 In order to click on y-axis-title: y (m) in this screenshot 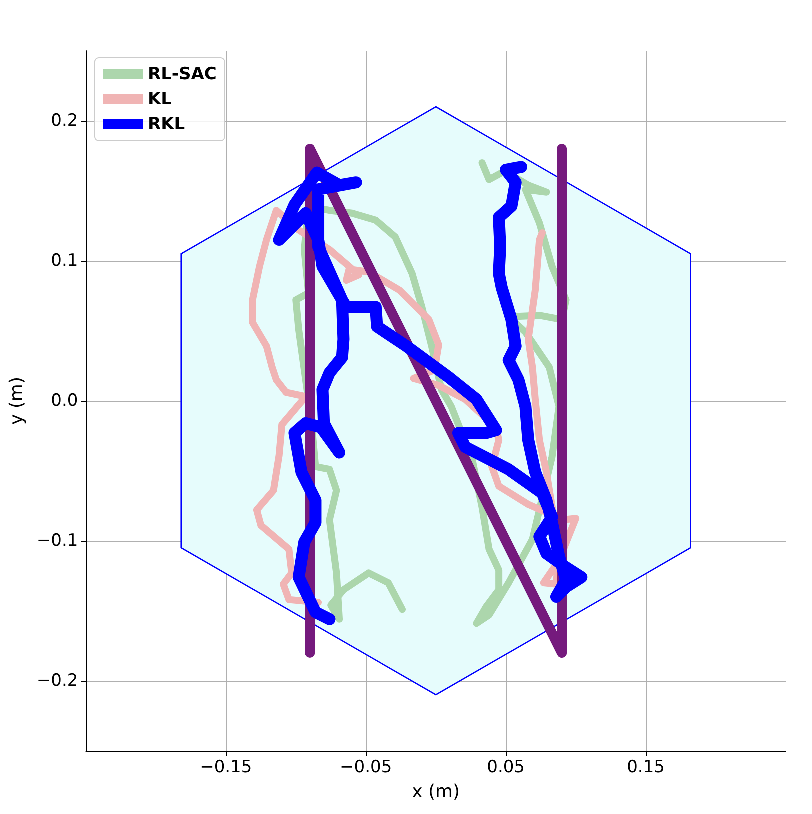, I will do `click(17, 401)`.